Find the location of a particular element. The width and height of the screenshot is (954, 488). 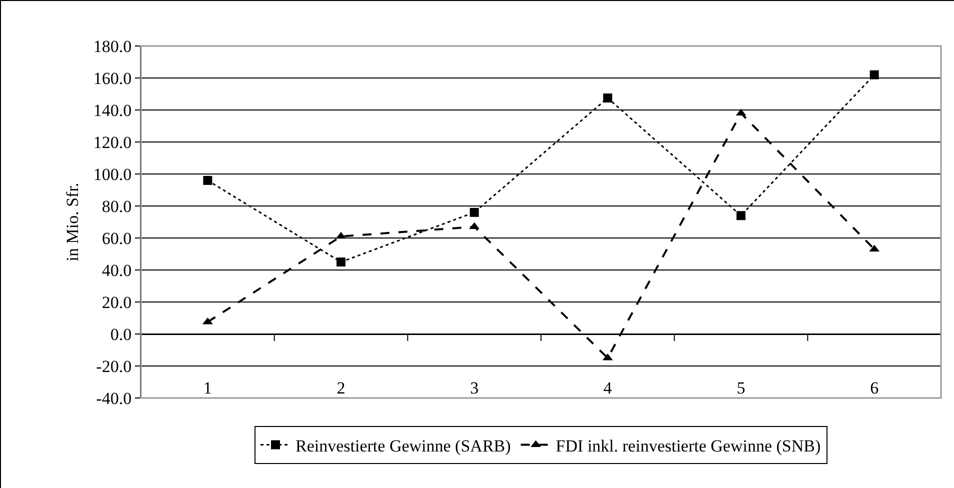

y-tick-label: -20.0 is located at coordinates (114, 366).